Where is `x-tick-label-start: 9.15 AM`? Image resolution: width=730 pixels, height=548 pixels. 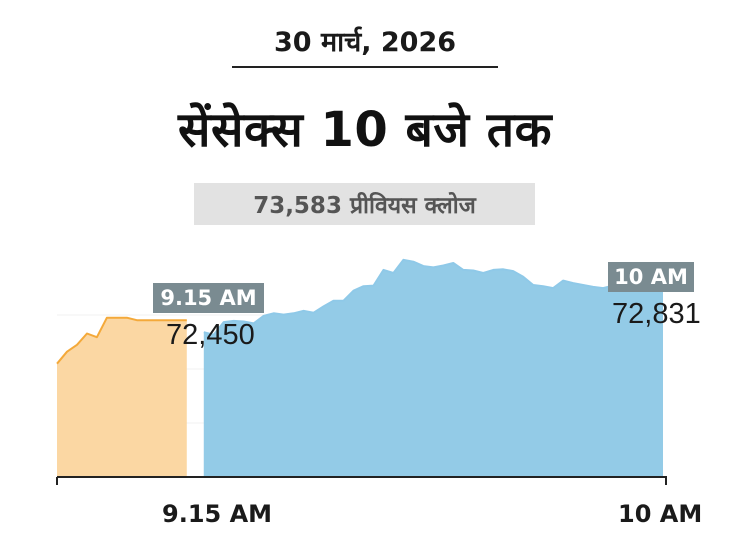 x-tick-label-start: 9.15 AM is located at coordinates (217, 514).